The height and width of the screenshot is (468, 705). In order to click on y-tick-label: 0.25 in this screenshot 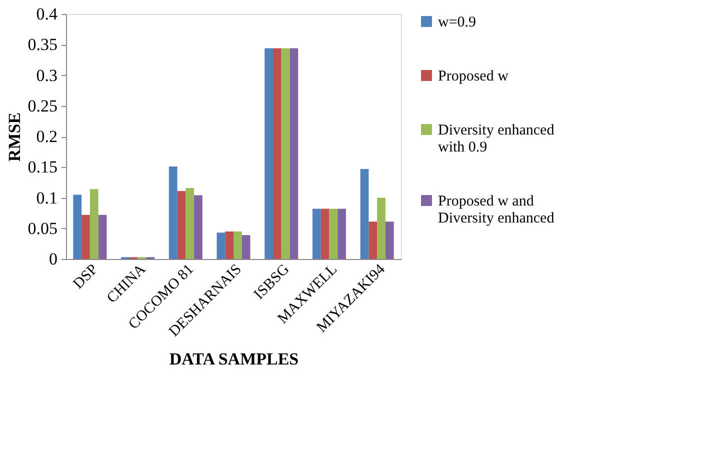, I will do `click(43, 106)`.